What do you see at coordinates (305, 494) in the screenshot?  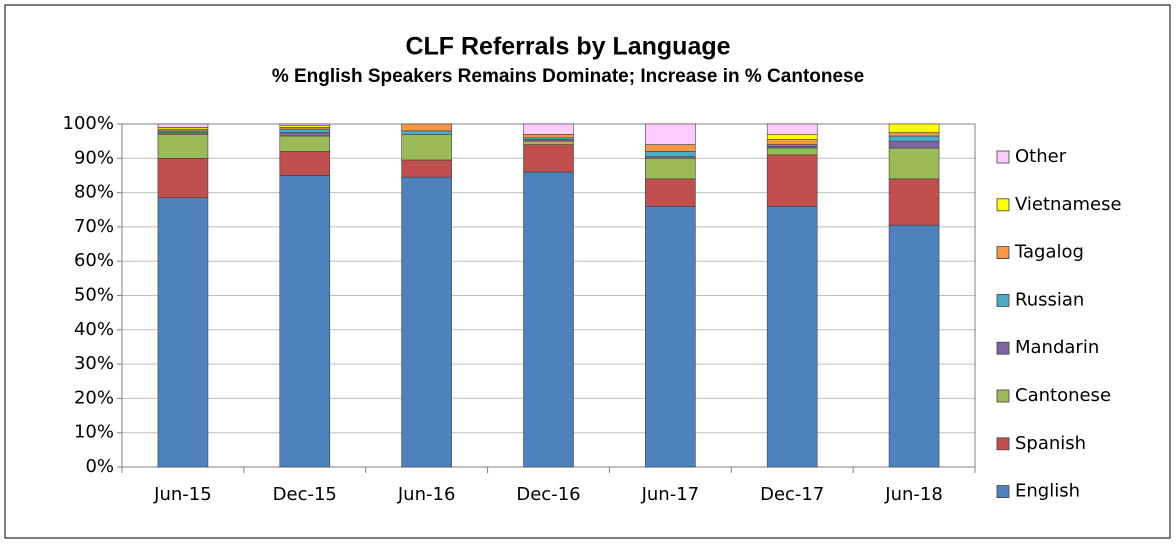 I see `x-tick-label: Dec-15` at bounding box center [305, 494].